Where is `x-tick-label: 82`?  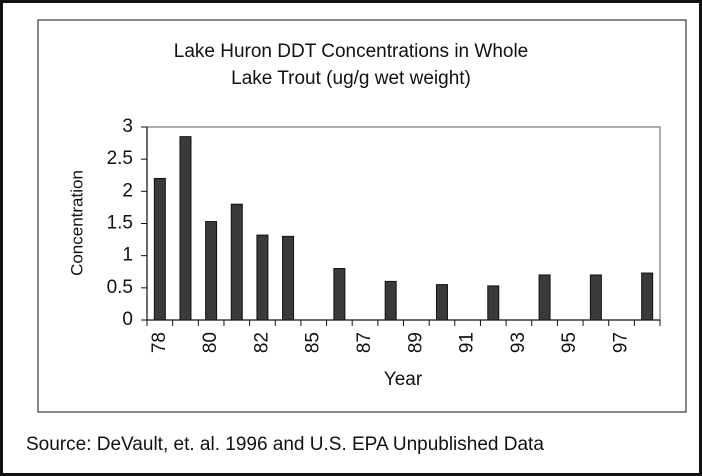 x-tick-label: 82 is located at coordinates (261, 342).